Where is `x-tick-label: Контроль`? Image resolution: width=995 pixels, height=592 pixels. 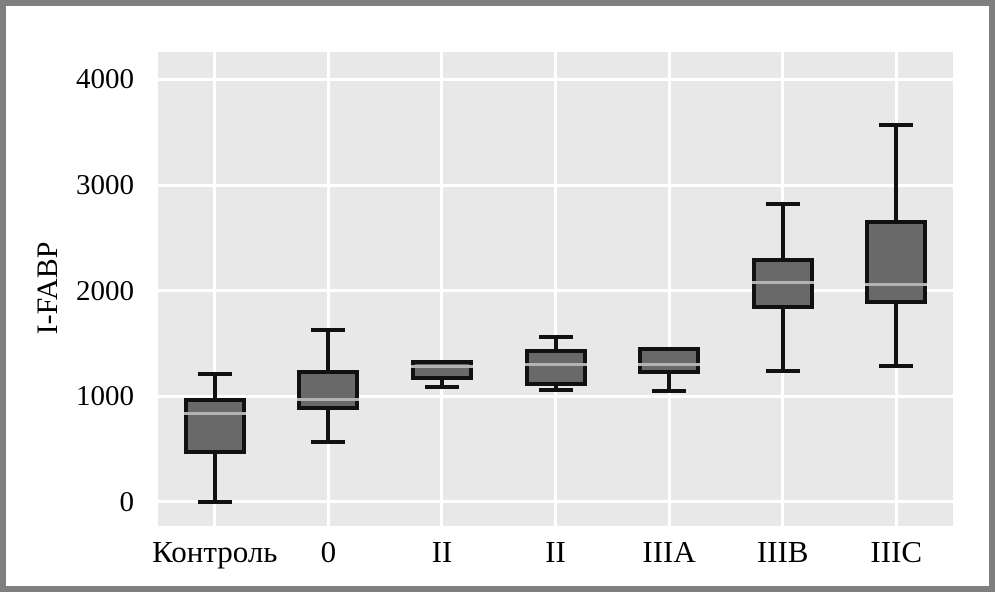 x-tick-label: Контроль is located at coordinates (215, 551).